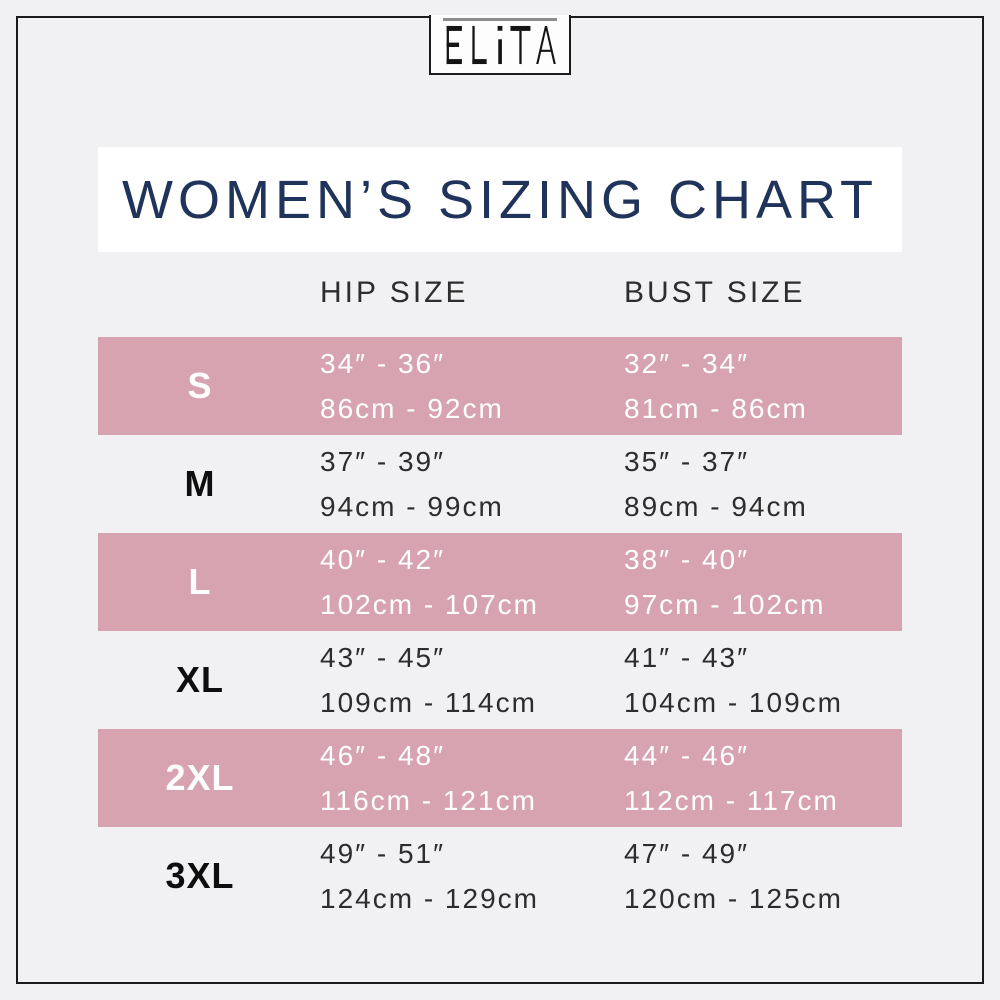  I want to click on hip-range-inches: 43″ - 45″, so click(382, 657).